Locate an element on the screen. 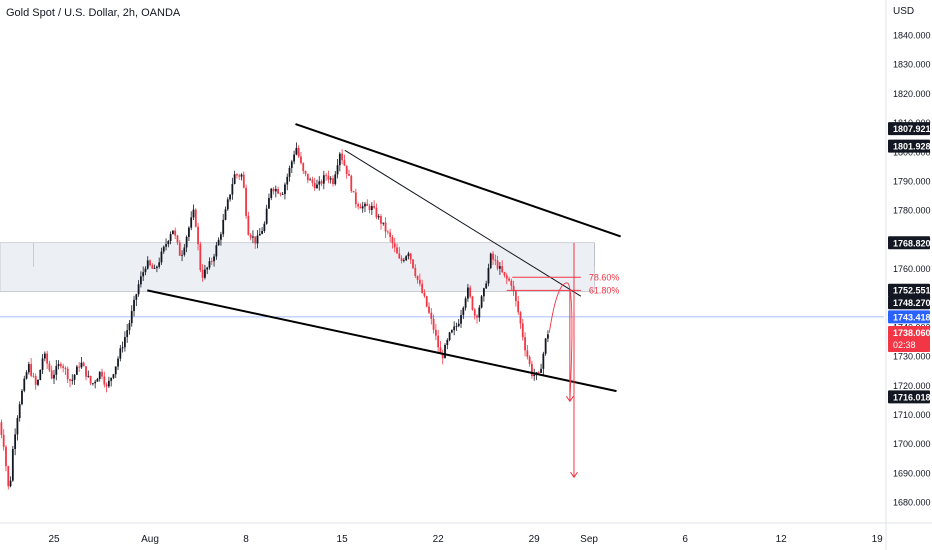 This screenshot has width=932, height=550. x-tick-label: 19 is located at coordinates (878, 539).